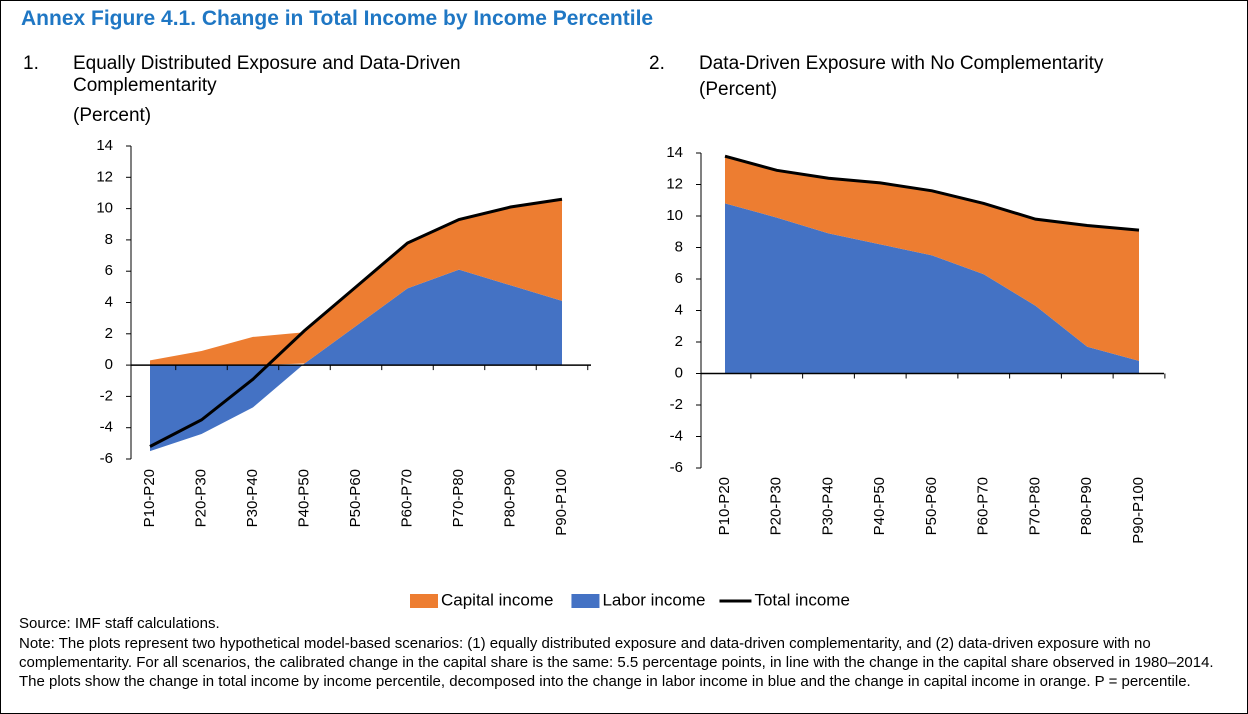  Describe the element at coordinates (31, 63) in the screenshot. I see `panel-number: 1.` at that location.